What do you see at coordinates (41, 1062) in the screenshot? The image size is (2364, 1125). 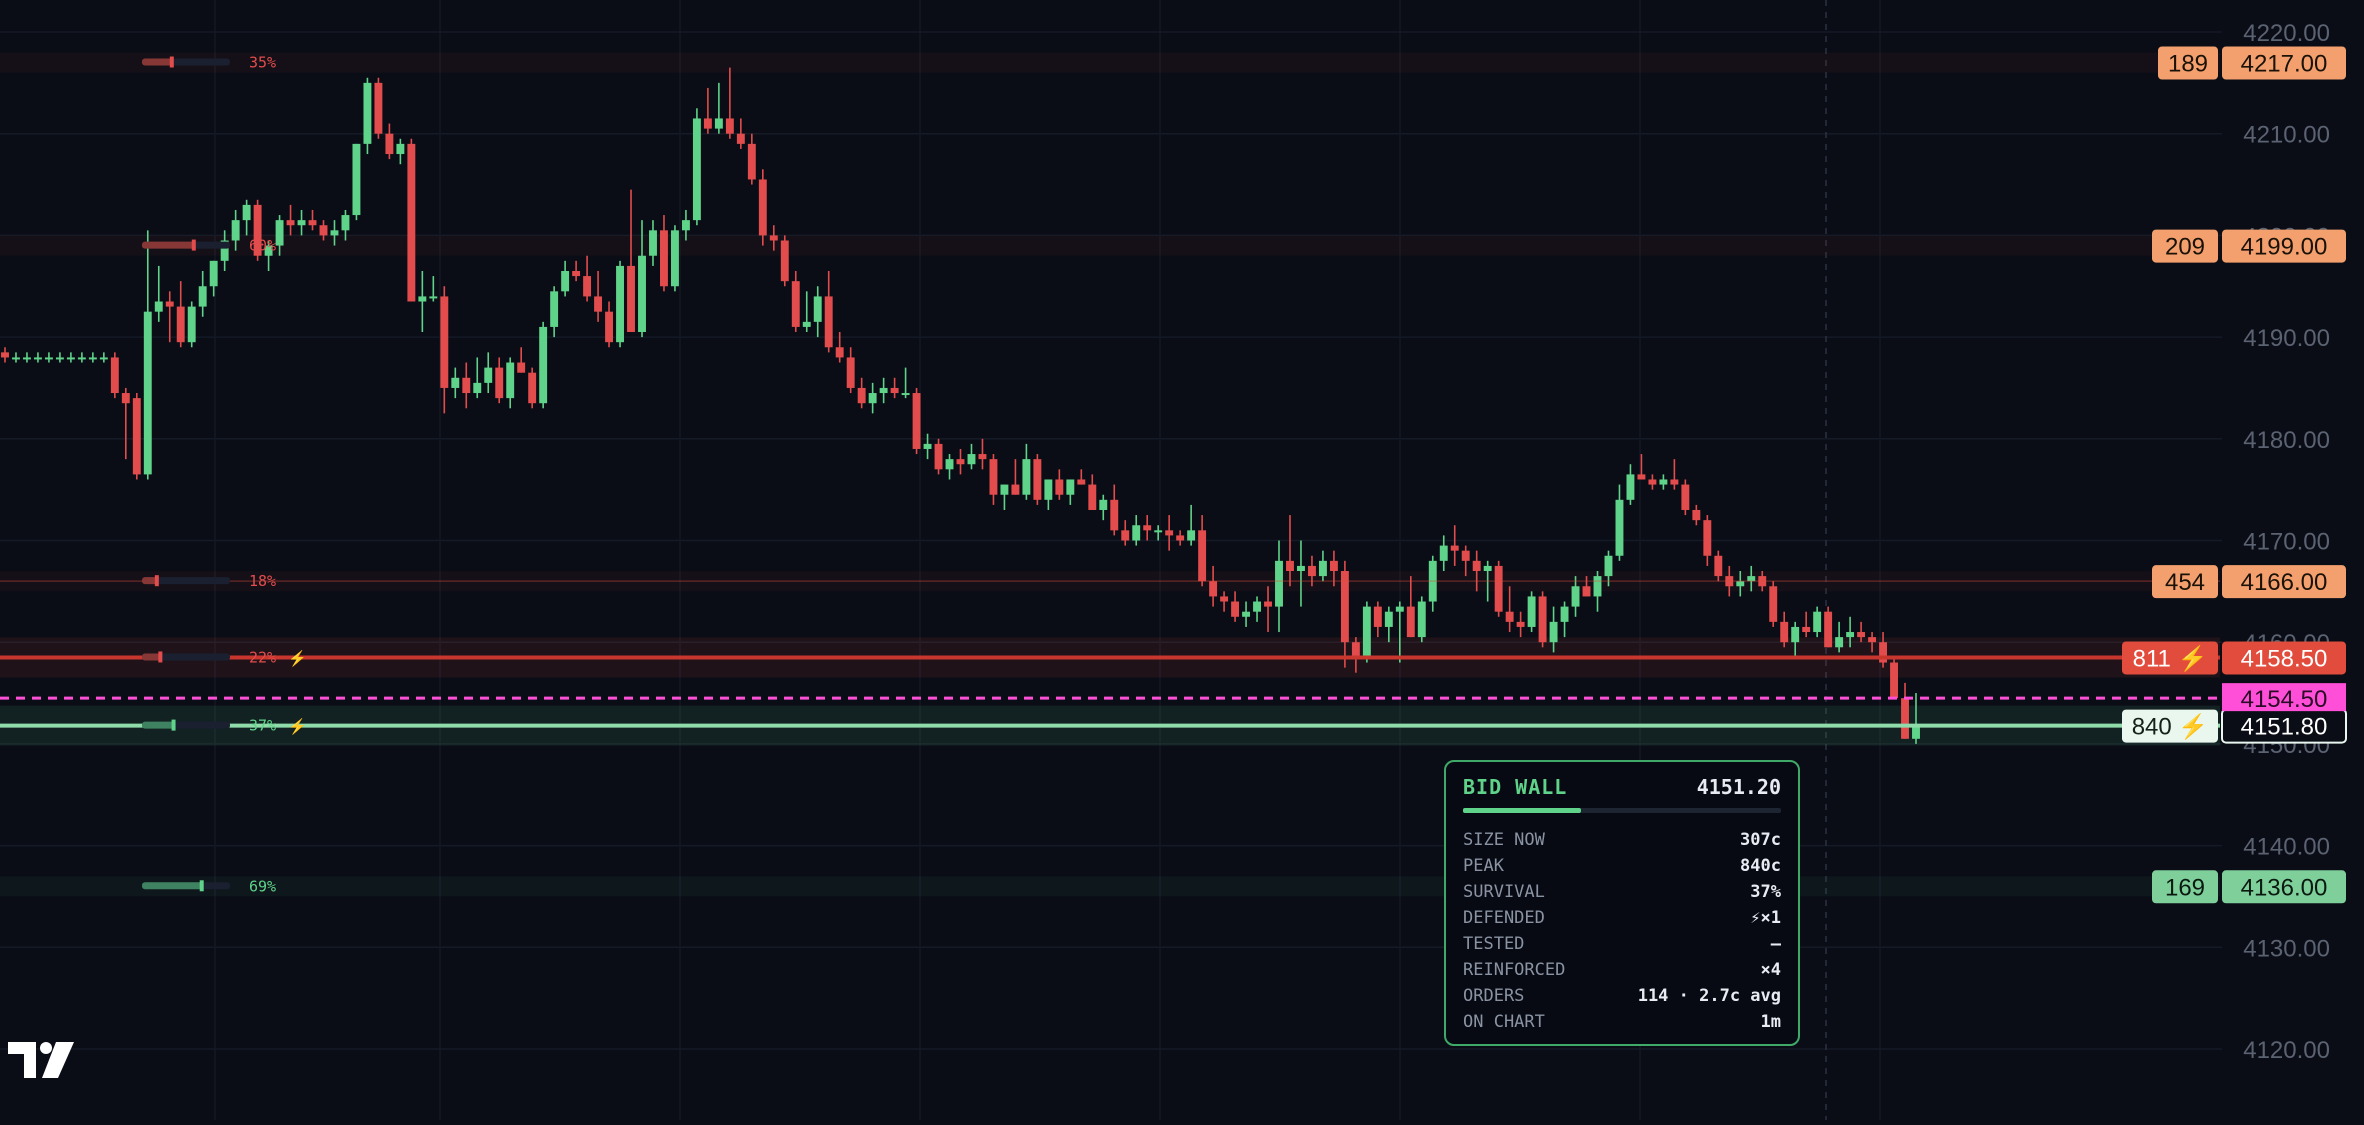 I see `tradingview-logo-icon` at bounding box center [41, 1062].